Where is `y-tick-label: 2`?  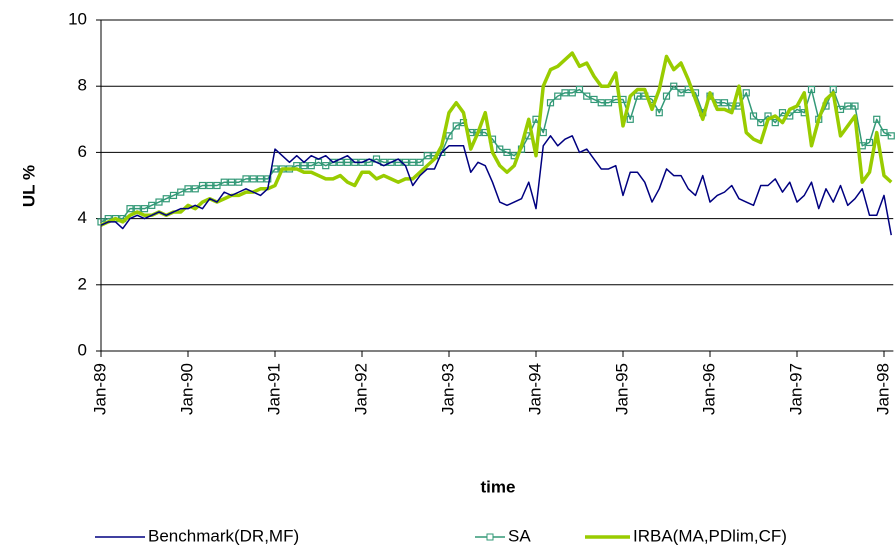 y-tick-label: 2 is located at coordinates (82, 283).